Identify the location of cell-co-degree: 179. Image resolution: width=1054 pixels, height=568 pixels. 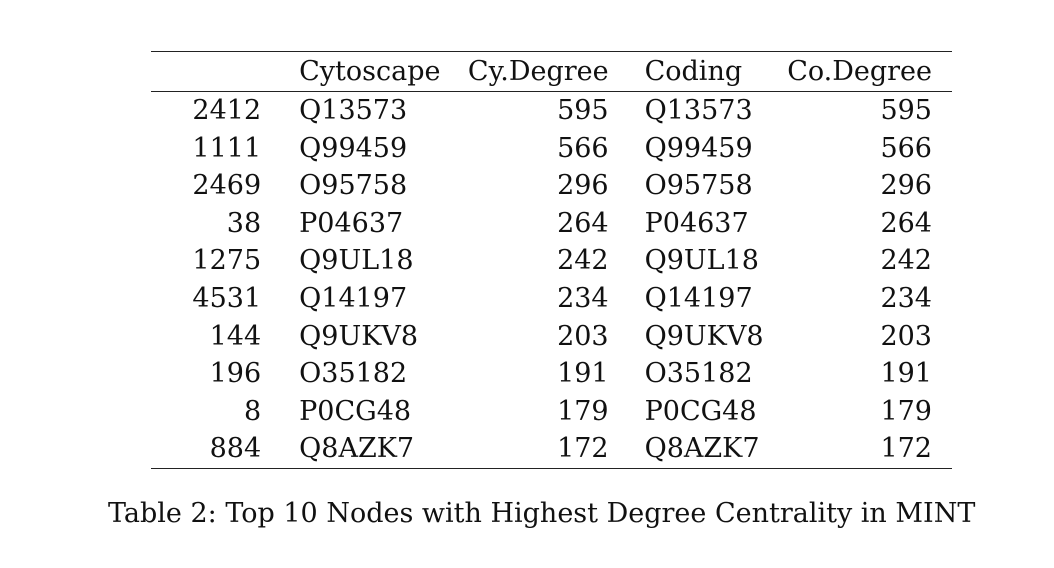
(906, 411).